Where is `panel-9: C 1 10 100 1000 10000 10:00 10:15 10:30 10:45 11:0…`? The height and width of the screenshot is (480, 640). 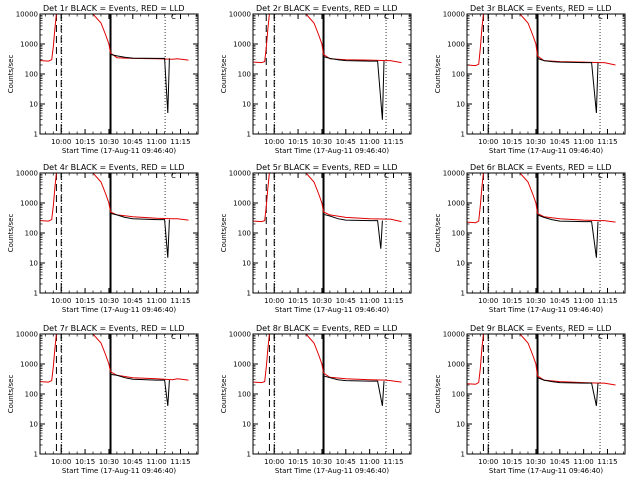 panel-9: C 1 10 100 1000 10000 10:00 10:15 10:30 10:45 11:0… is located at coordinates (530, 399).